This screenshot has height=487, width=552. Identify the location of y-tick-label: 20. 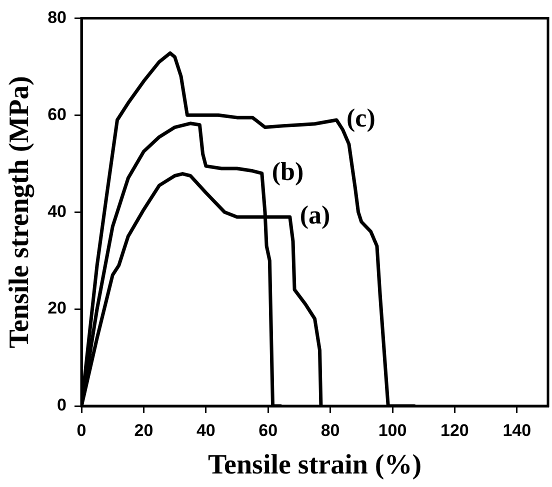
(57, 308).